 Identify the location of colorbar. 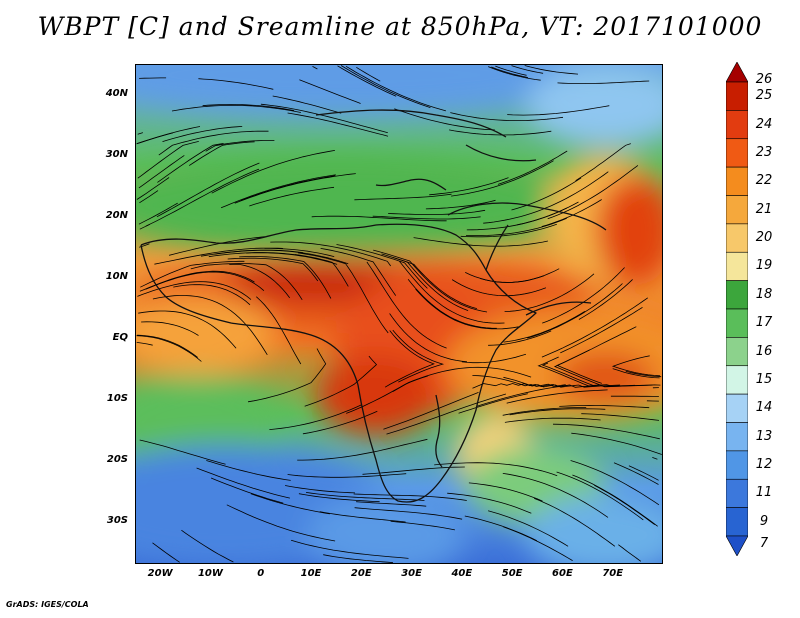
(737, 309).